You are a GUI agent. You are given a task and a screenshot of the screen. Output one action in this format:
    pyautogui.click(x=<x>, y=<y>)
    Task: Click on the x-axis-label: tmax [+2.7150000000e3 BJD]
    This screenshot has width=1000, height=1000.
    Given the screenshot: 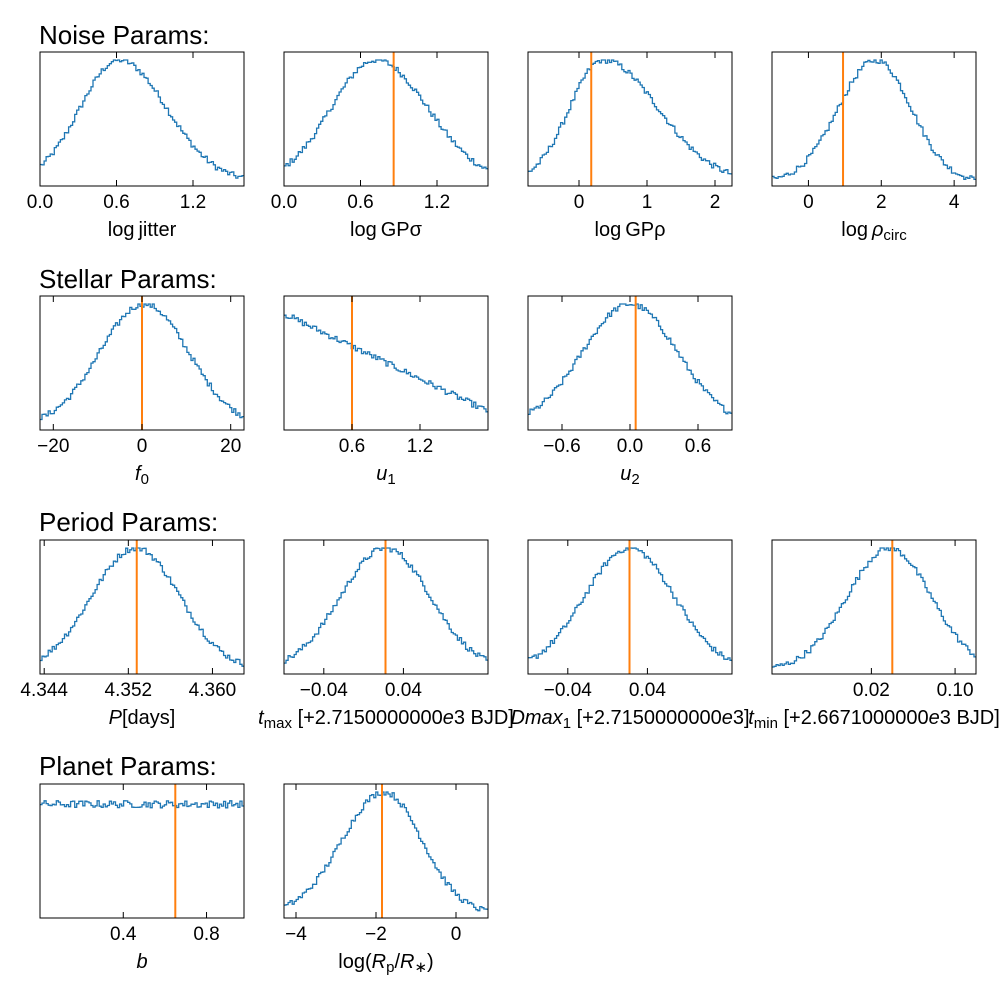 What is the action you would take?
    pyautogui.click(x=386, y=719)
    